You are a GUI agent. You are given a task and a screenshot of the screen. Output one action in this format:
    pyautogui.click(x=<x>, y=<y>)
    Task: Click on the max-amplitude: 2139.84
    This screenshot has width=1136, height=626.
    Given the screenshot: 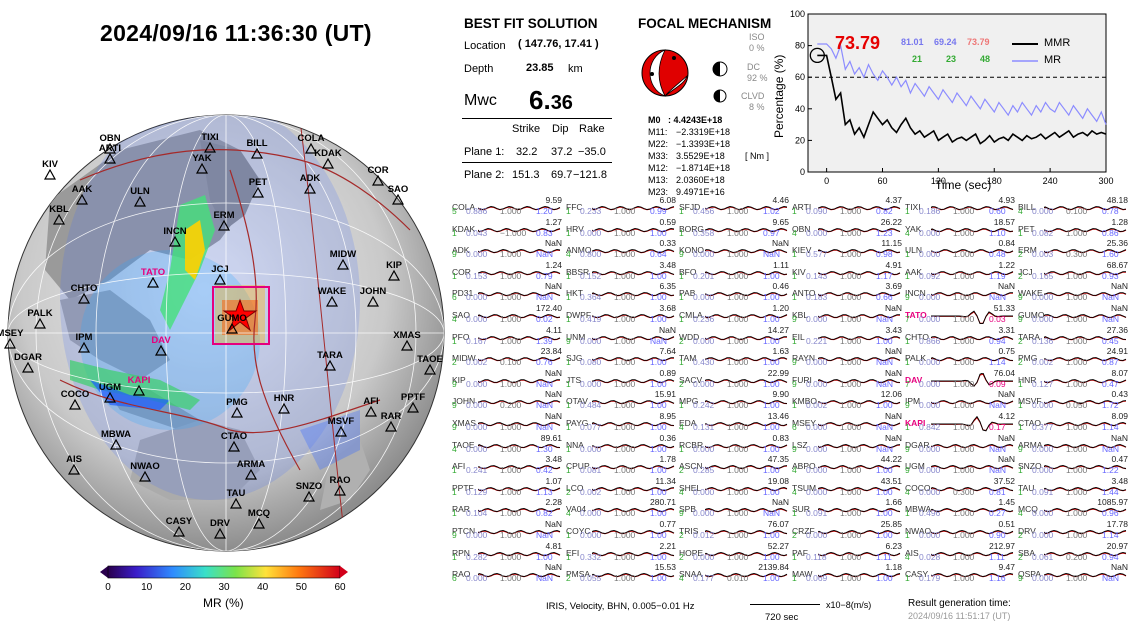 What is the action you would take?
    pyautogui.click(x=773, y=567)
    